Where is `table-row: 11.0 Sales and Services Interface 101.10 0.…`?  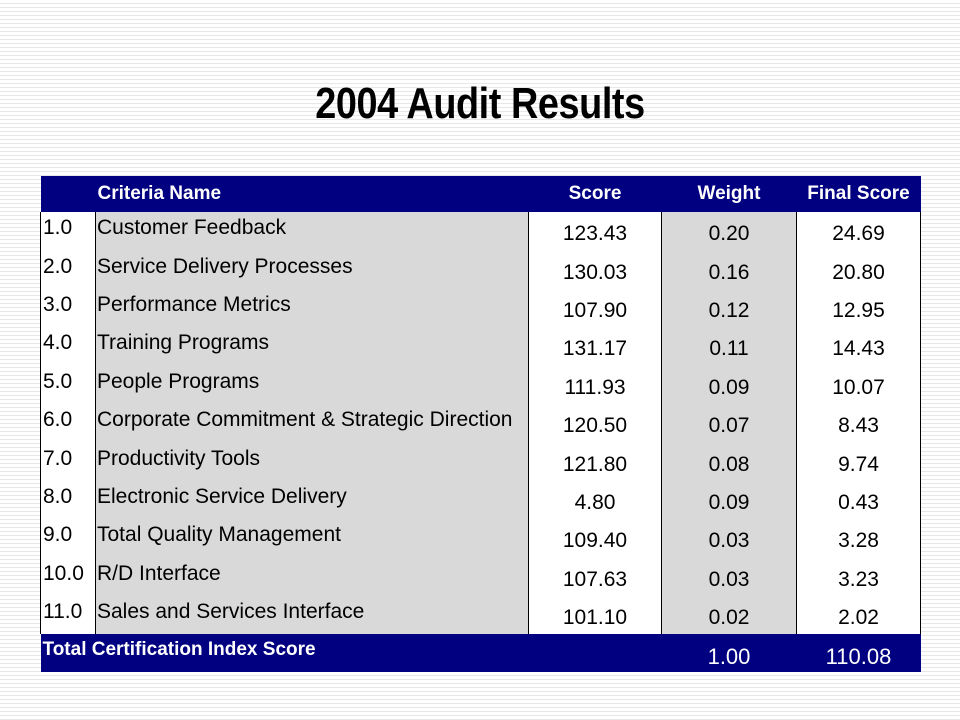 table-row: 11.0 Sales and Services Interface 101.10 0.… is located at coordinates (480, 615).